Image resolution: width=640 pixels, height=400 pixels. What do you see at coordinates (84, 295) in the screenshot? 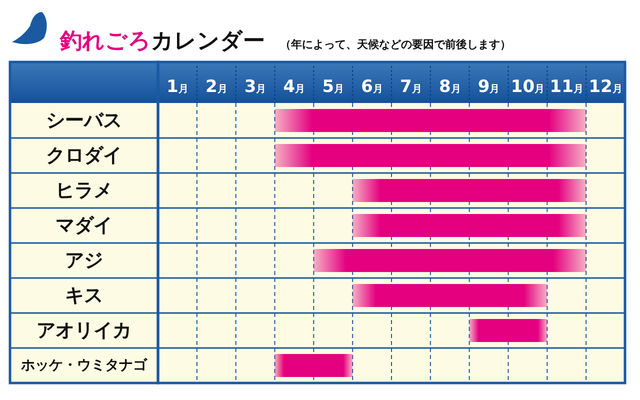
I see `y-tick-label: キス` at bounding box center [84, 295].